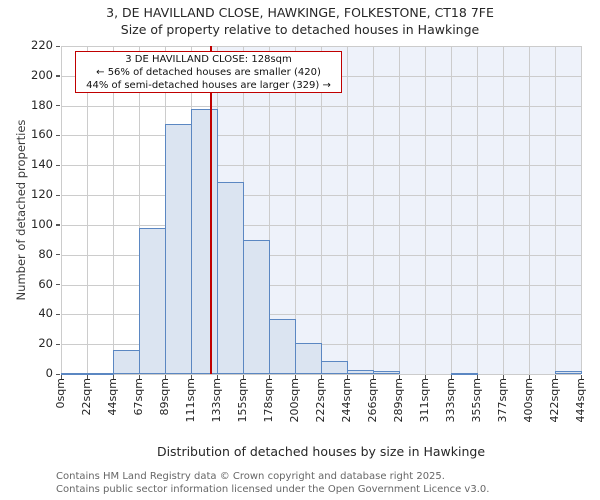  Describe the element at coordinates (42, 134) in the screenshot. I see `y-tick-label: 160` at that location.